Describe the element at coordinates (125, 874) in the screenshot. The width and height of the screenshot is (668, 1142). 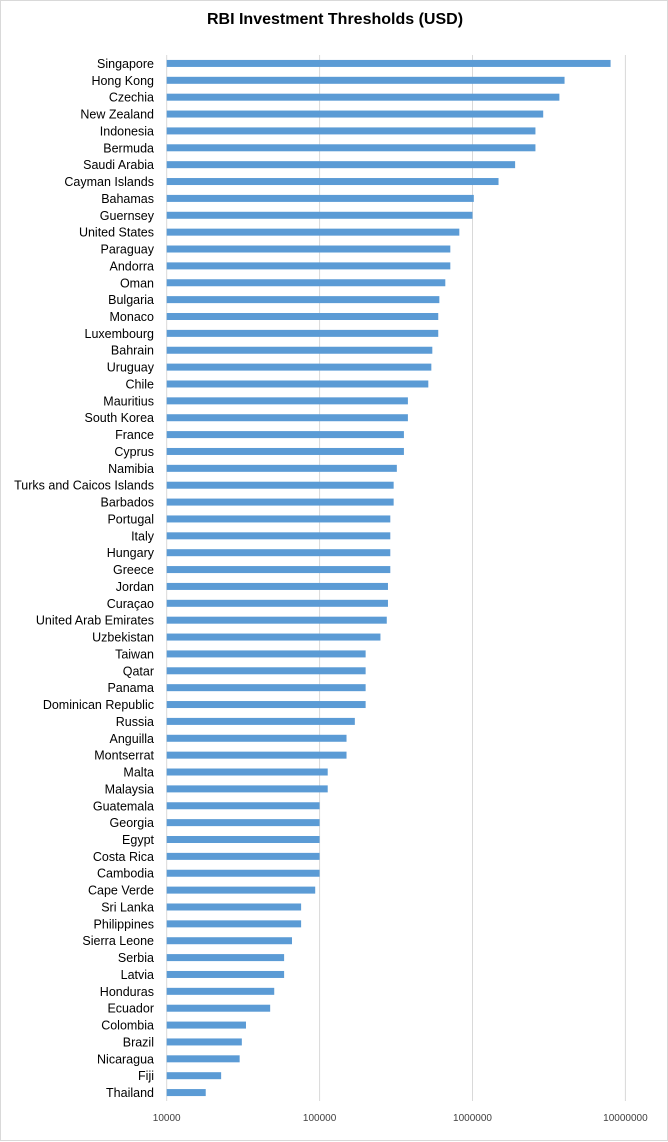
I see `category-label: Cambodia` at that location.